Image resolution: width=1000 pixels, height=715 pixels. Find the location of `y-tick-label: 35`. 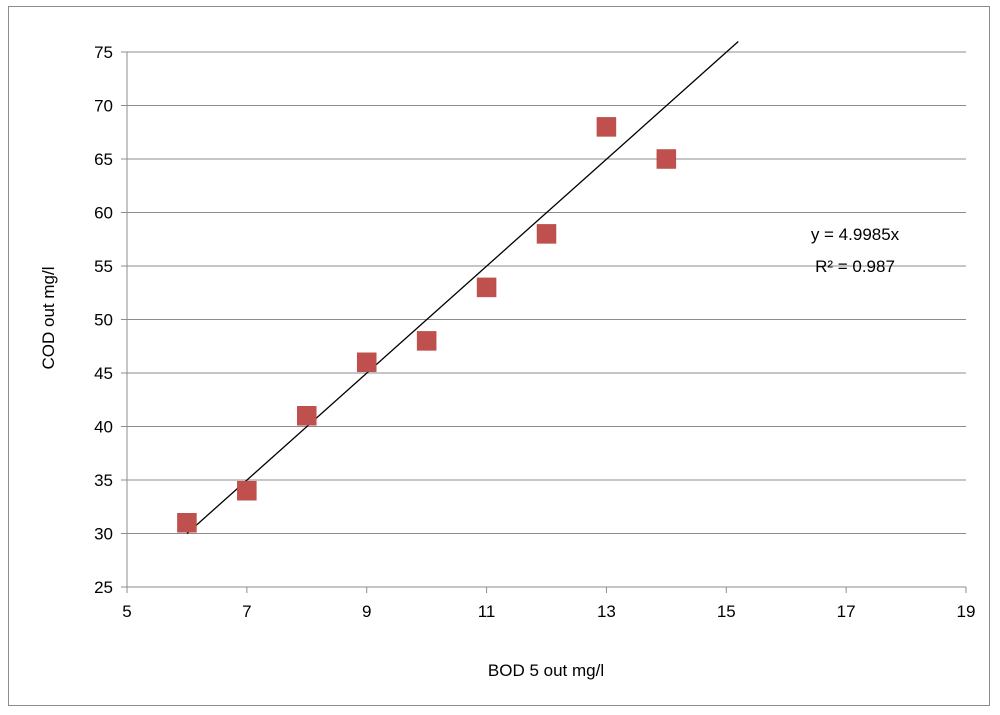

y-tick-label: 35 is located at coordinates (103, 480).